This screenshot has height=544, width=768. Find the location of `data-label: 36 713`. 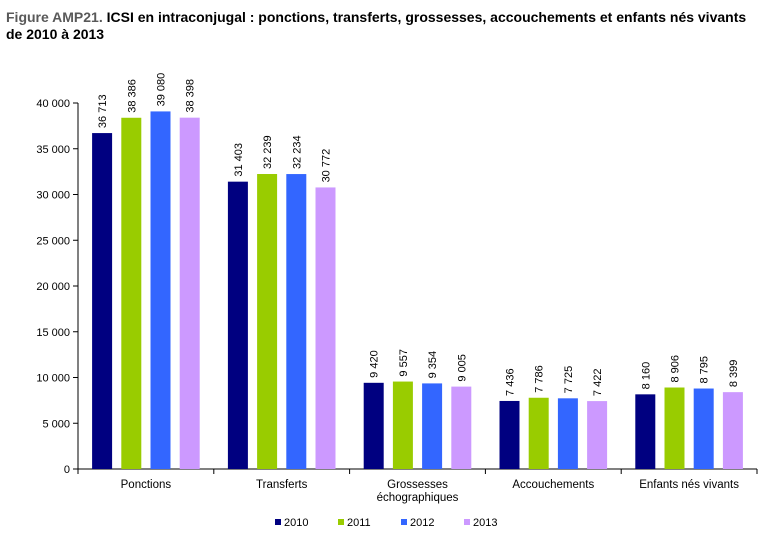

data-label: 36 713 is located at coordinates (103, 111).